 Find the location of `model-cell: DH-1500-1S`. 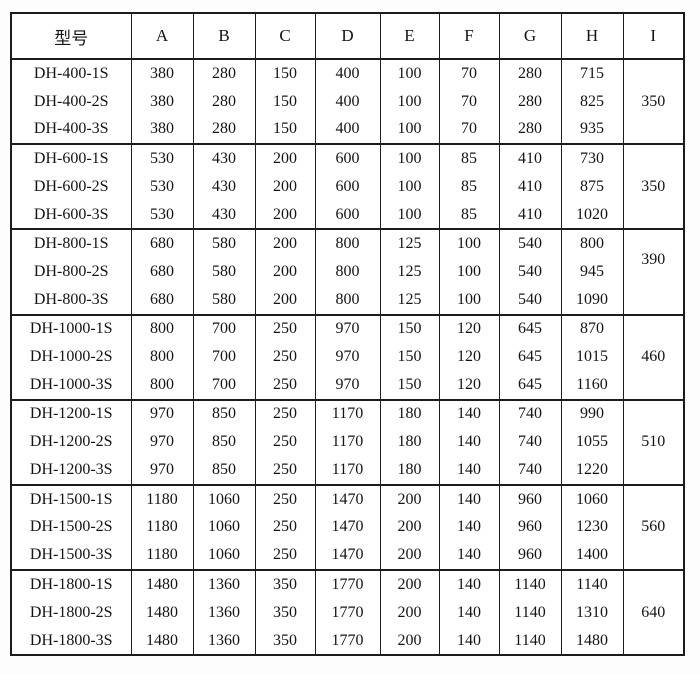

model-cell: DH-1500-1S is located at coordinates (71, 498).